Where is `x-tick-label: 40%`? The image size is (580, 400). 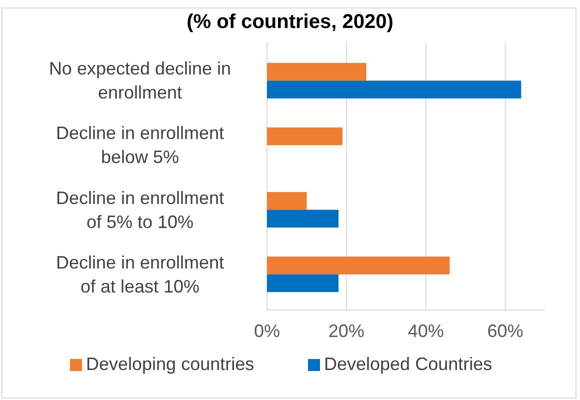
x-tick-label: 40% is located at coordinates (426, 331).